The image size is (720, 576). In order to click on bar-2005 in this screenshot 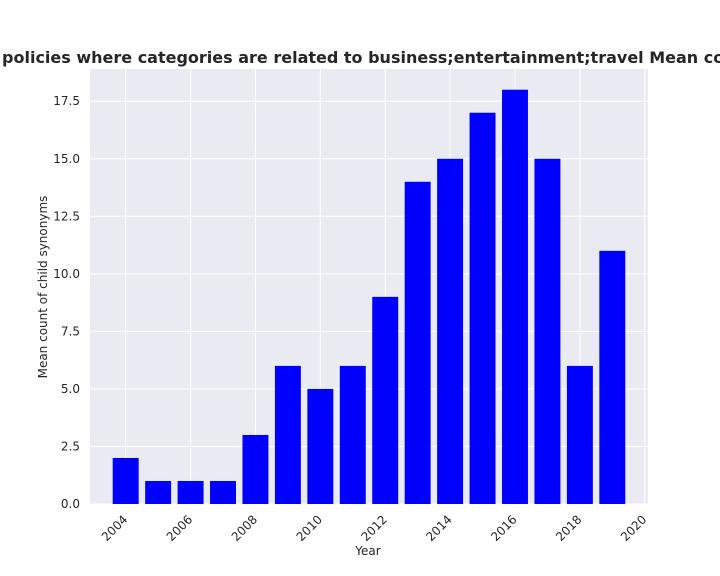, I will do `click(158, 492)`.